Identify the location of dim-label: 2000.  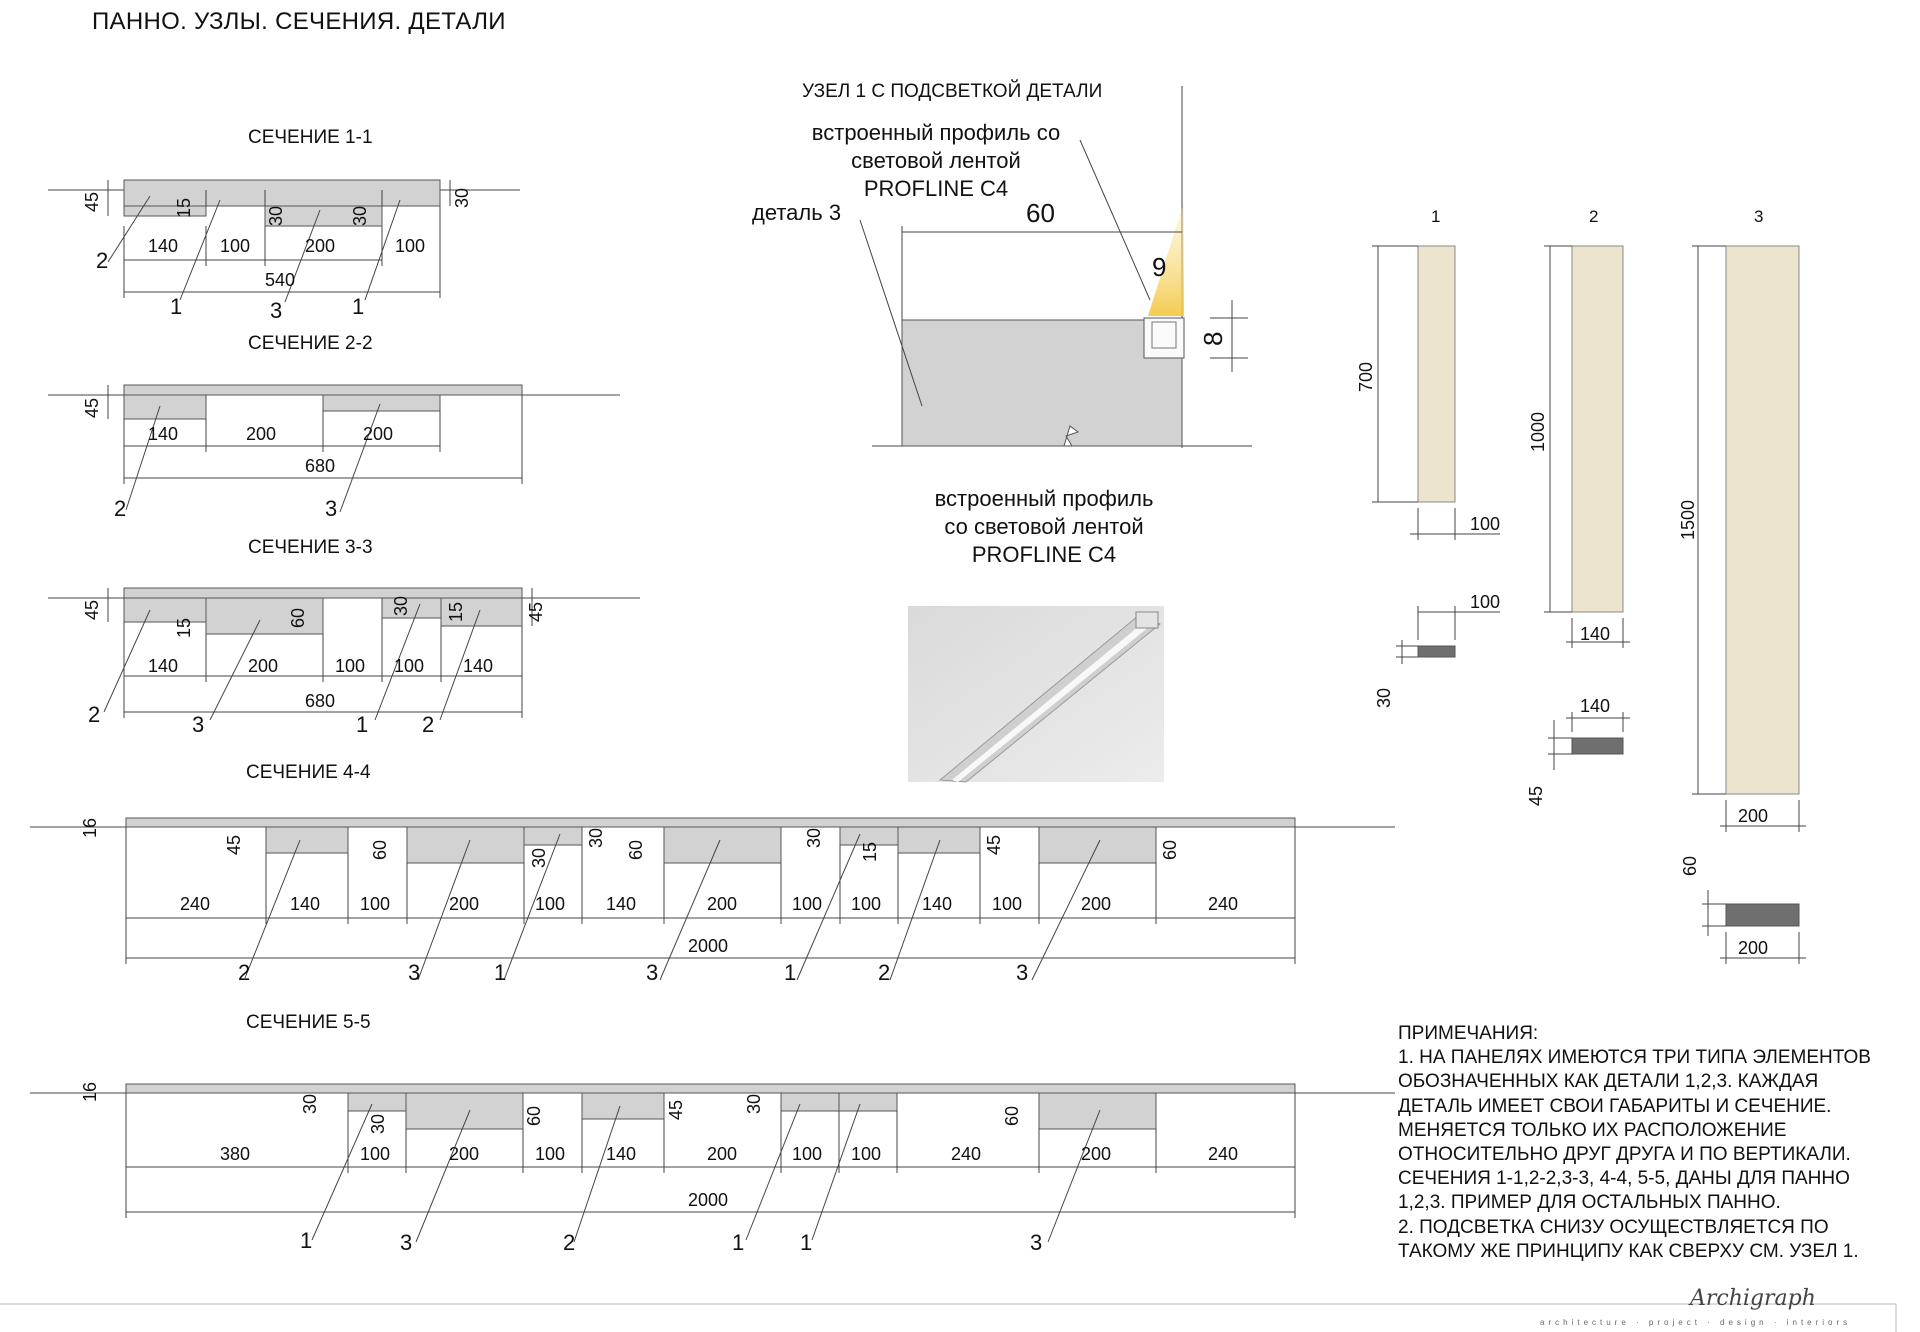
(708, 946).